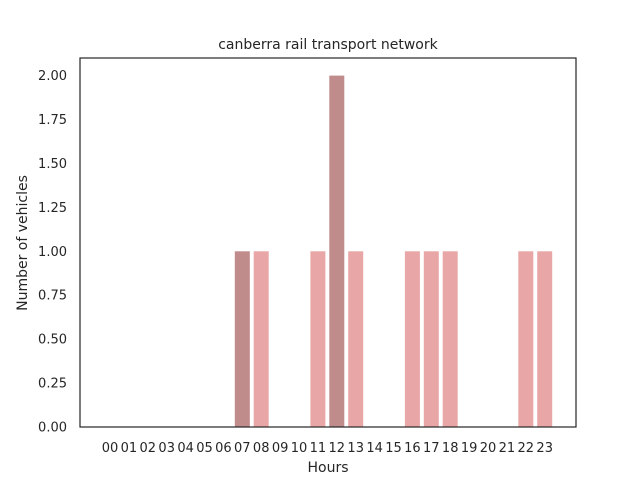 This screenshot has width=640, height=480. I want to click on y-tick-label: 1.50, so click(52, 164).